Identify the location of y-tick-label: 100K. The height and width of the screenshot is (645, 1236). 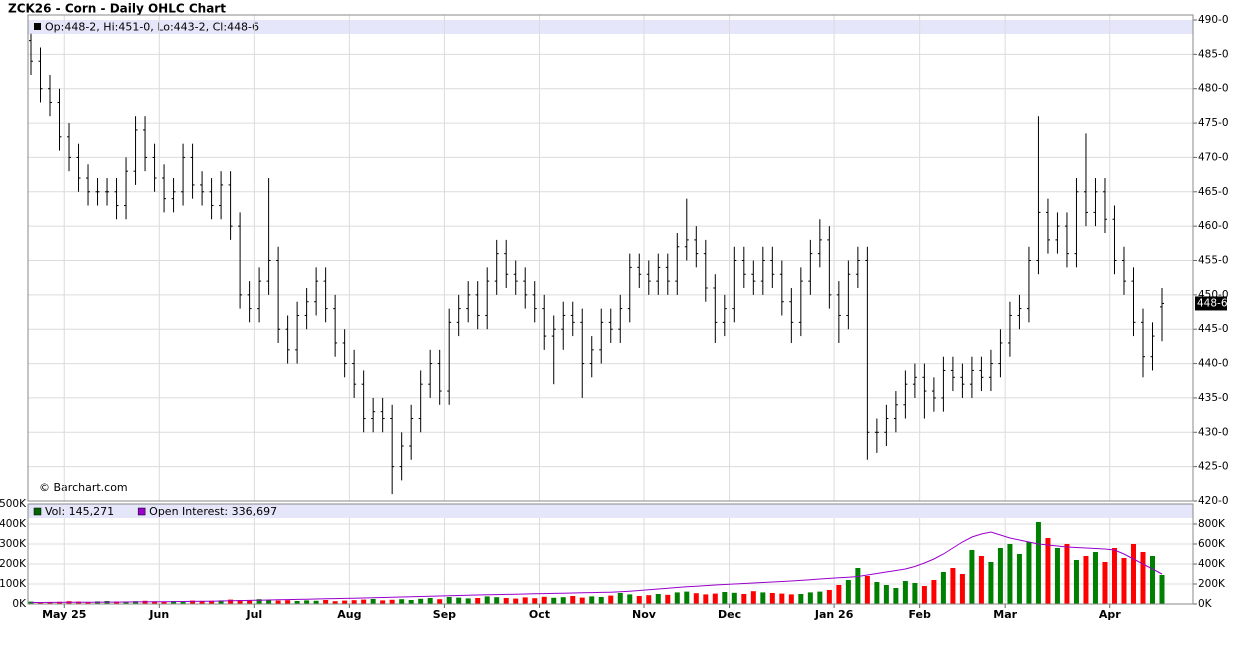
(13, 584).